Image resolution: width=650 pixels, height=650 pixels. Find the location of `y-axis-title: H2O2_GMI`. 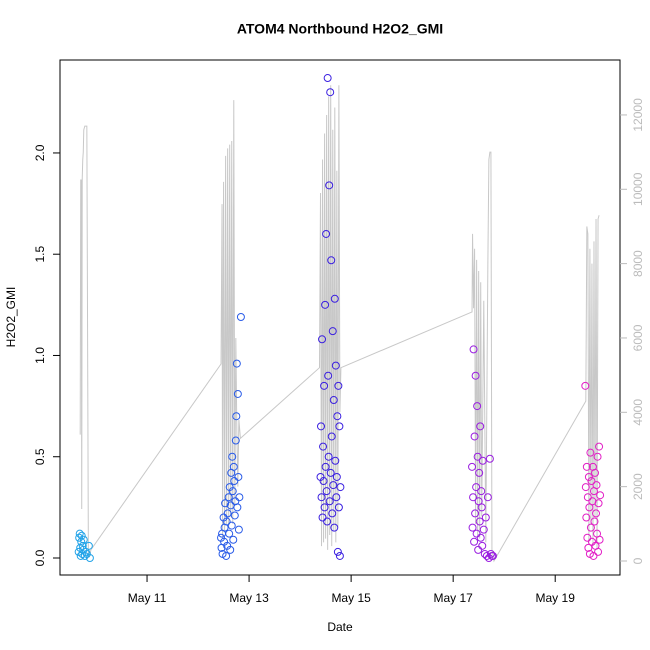

y-axis-title: H2O2_GMI is located at coordinates (11, 317).